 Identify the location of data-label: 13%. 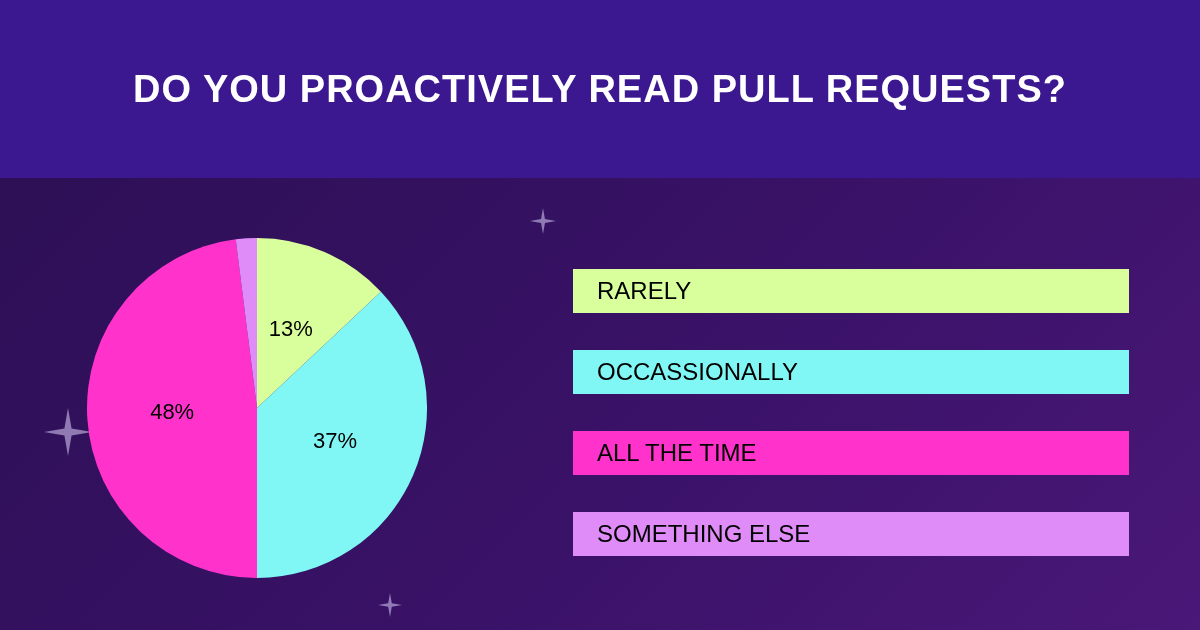
(290, 329).